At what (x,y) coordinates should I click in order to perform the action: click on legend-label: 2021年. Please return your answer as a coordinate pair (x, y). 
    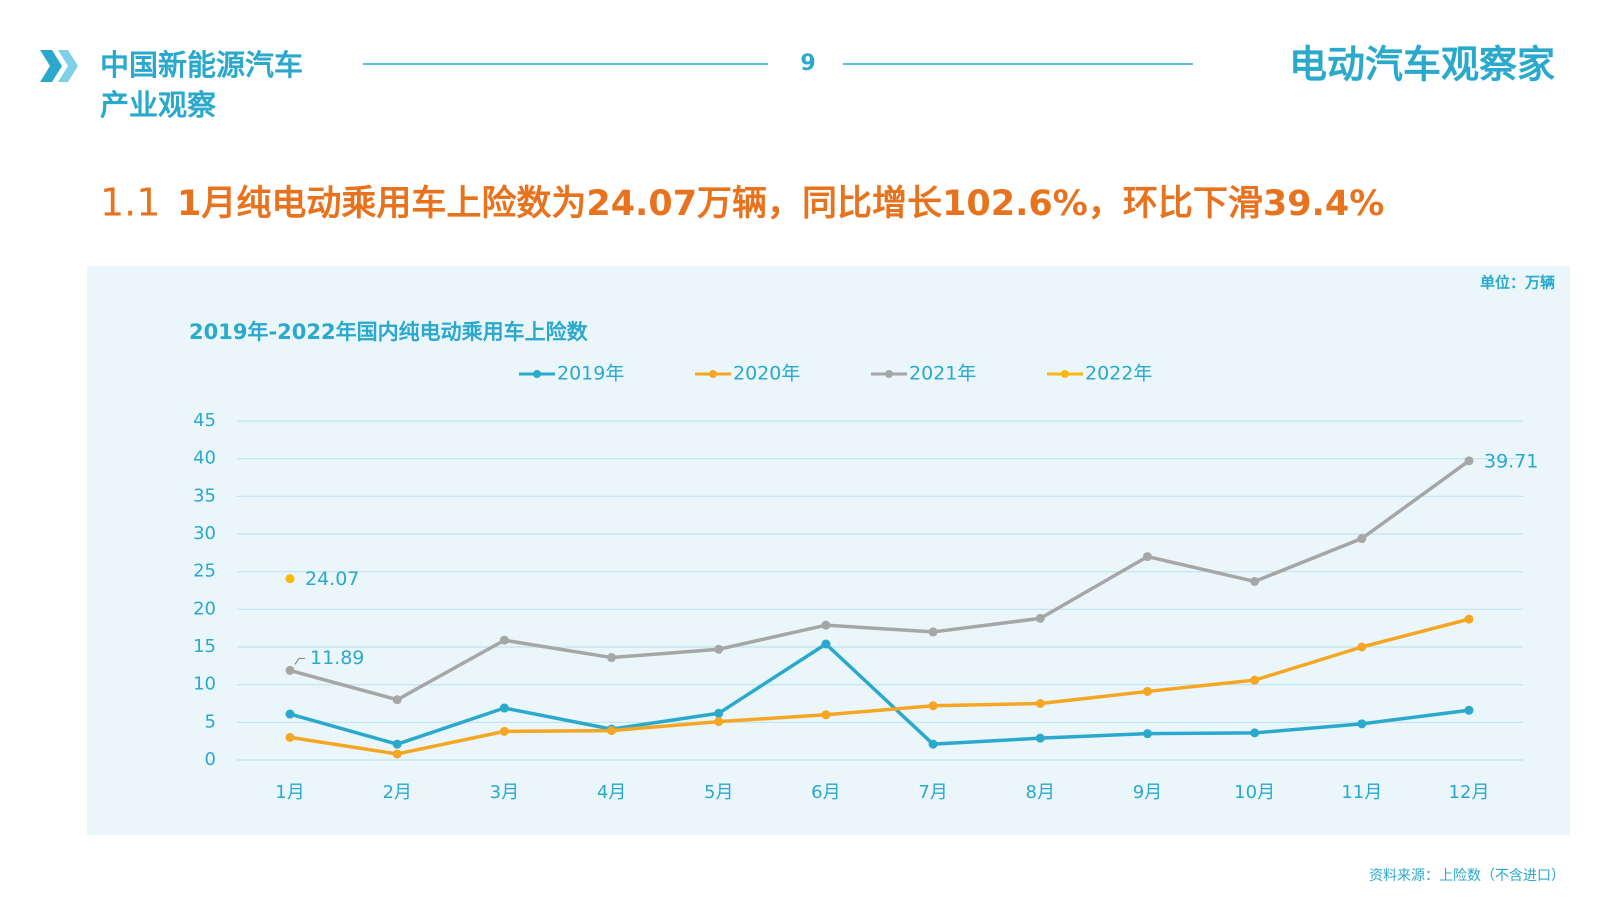
    Looking at the image, I should click on (942, 374).